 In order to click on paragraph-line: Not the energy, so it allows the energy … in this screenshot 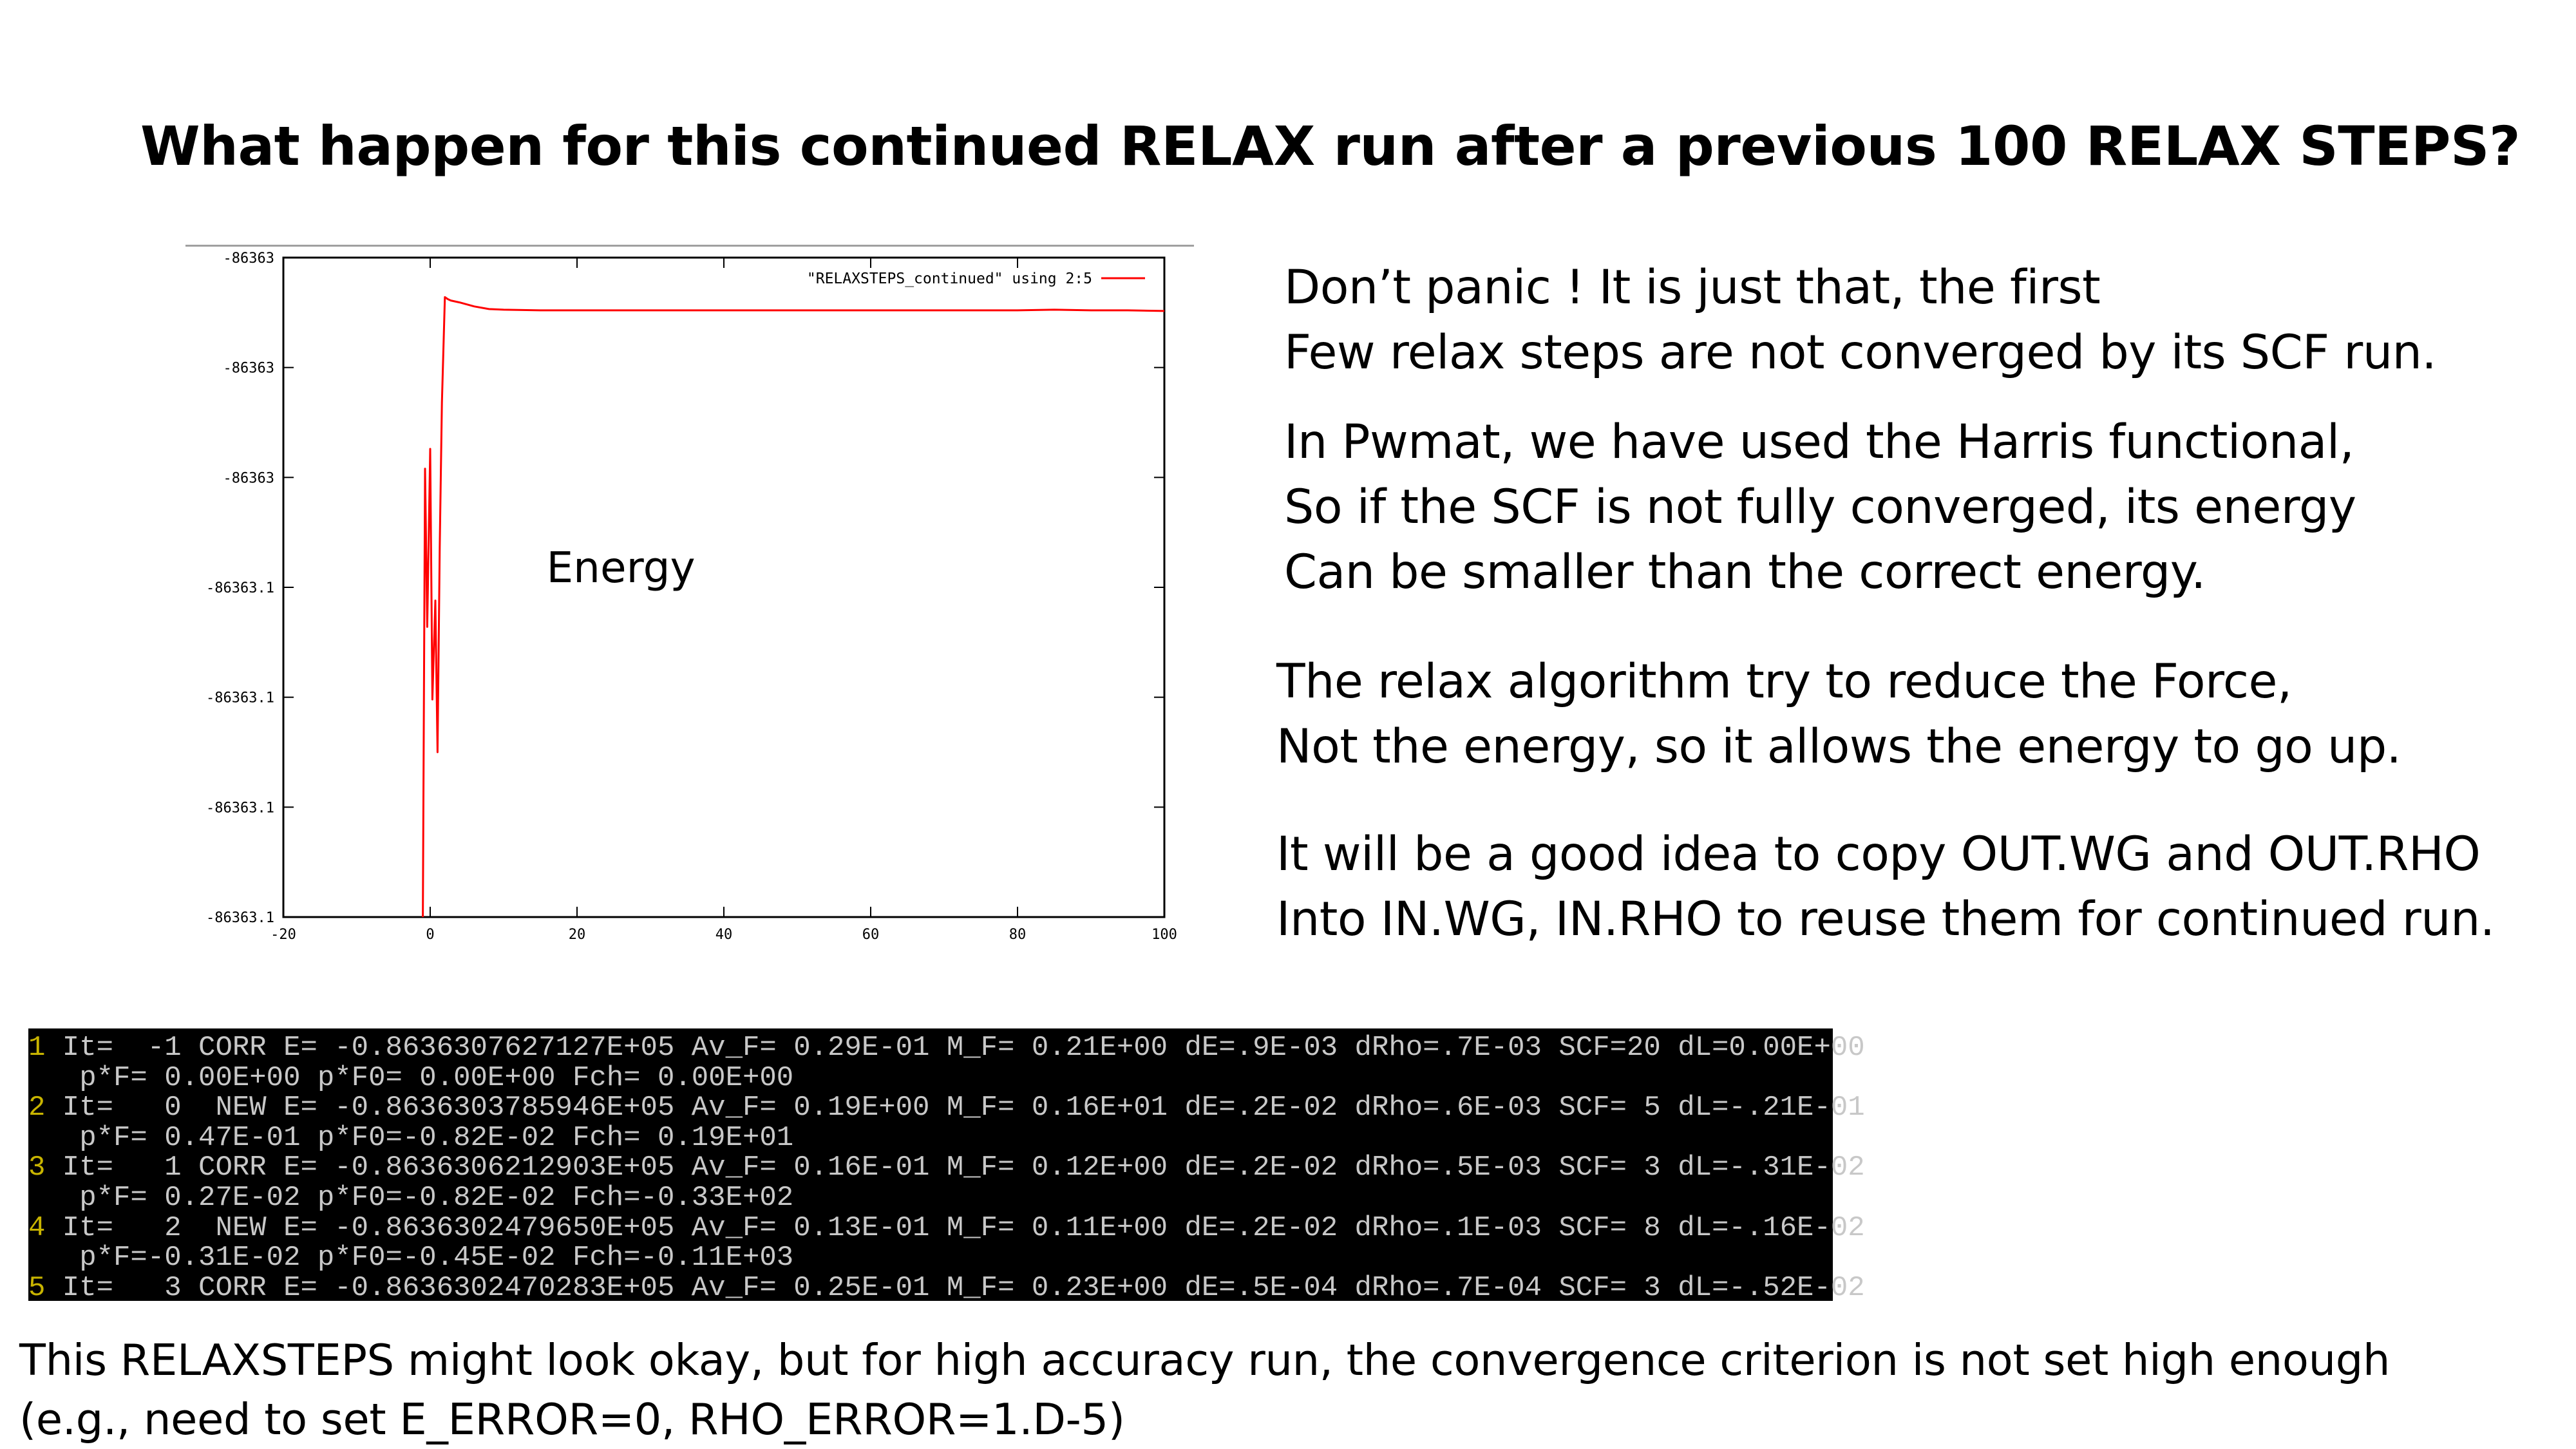, I will do `click(1838, 747)`.